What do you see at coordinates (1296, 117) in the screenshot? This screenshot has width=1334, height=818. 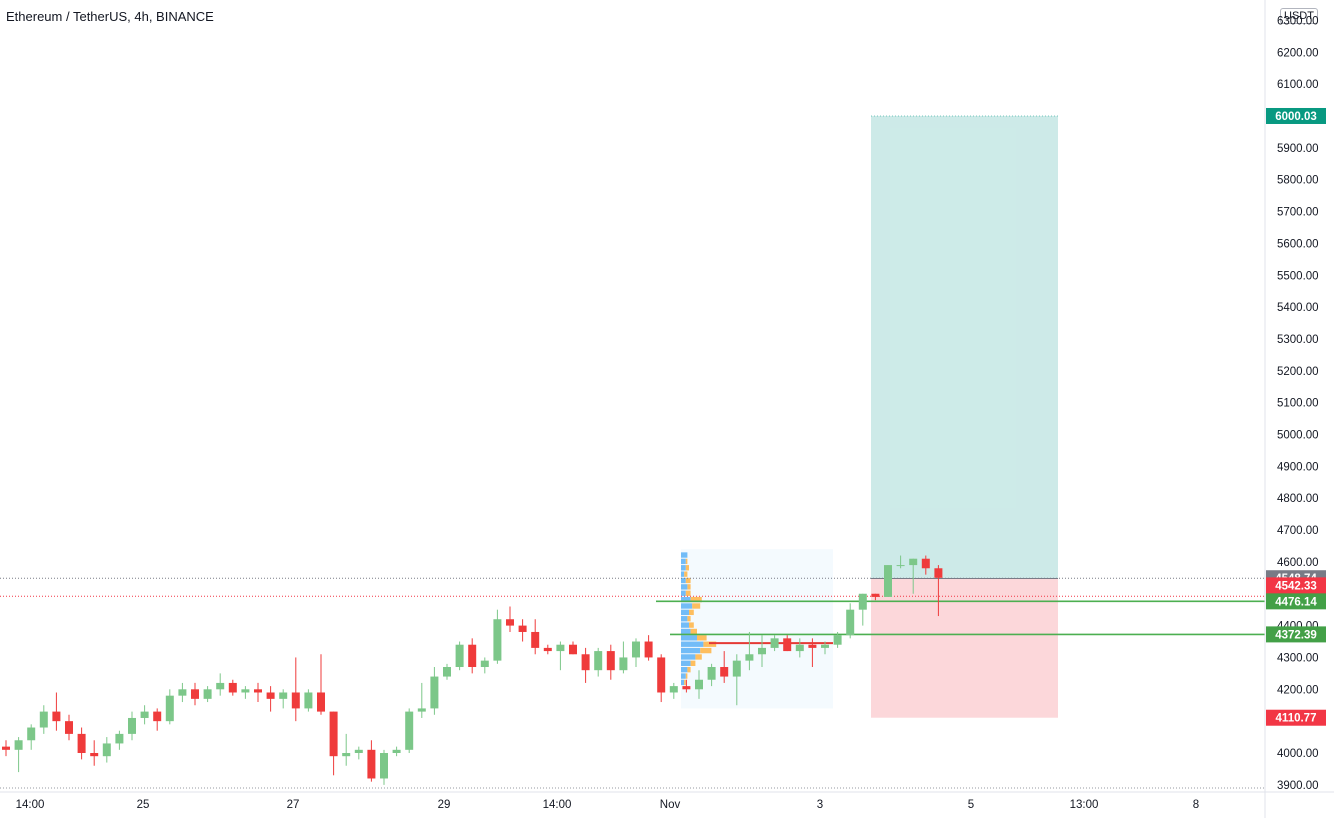 I see `target-price-badge: 6000.03` at bounding box center [1296, 117].